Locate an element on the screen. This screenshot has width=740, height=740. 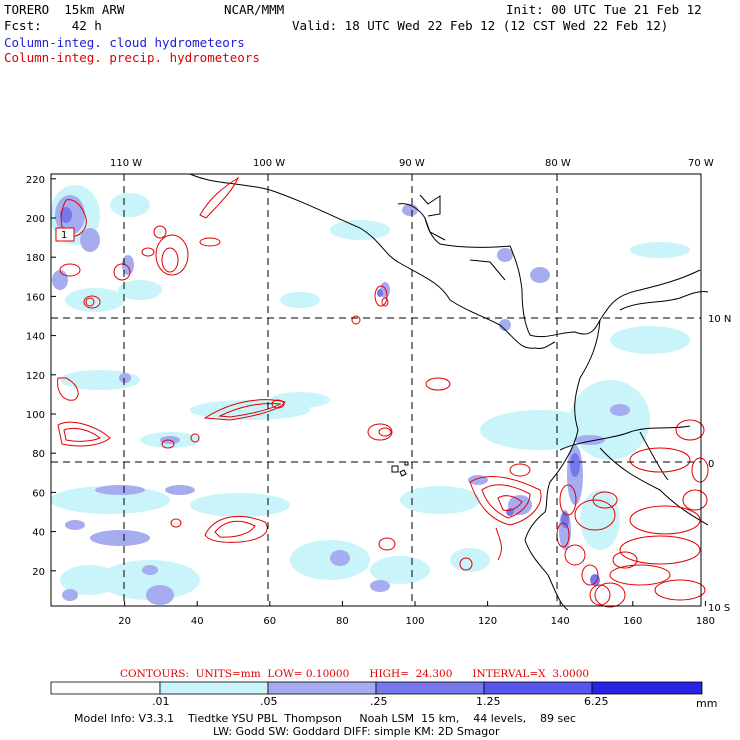
legend-precip-hydrometeors: Column-integ. precip. hydrometeors is located at coordinates (132, 57).